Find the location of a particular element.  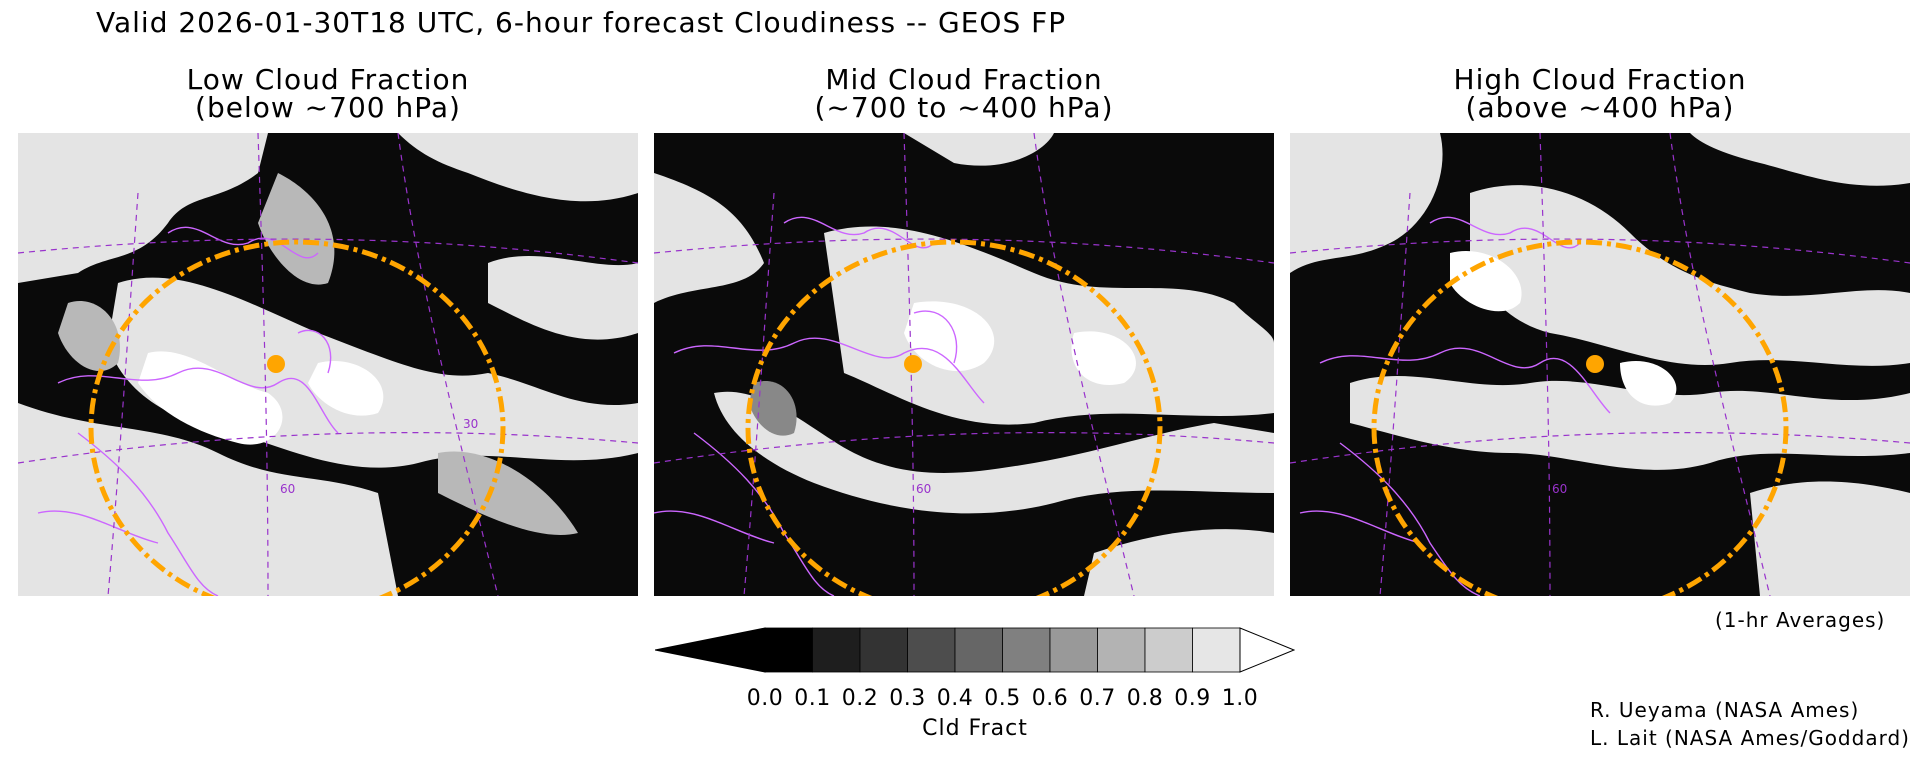

colorbar-tick-label: 0.4 is located at coordinates (955, 698).